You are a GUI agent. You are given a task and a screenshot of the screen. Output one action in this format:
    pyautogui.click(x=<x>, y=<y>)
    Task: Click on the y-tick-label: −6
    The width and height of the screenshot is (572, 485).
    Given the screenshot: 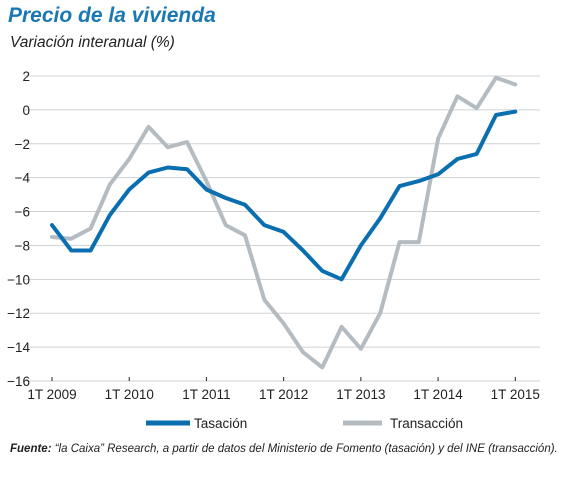 What is the action you would take?
    pyautogui.click(x=22, y=212)
    